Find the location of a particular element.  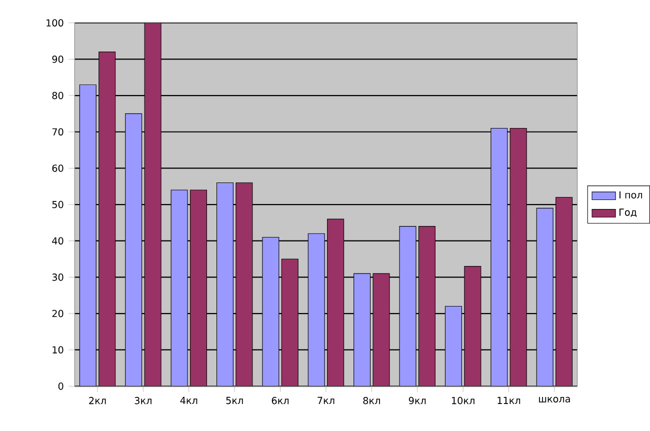

legend-label: I пол is located at coordinates (631, 194).